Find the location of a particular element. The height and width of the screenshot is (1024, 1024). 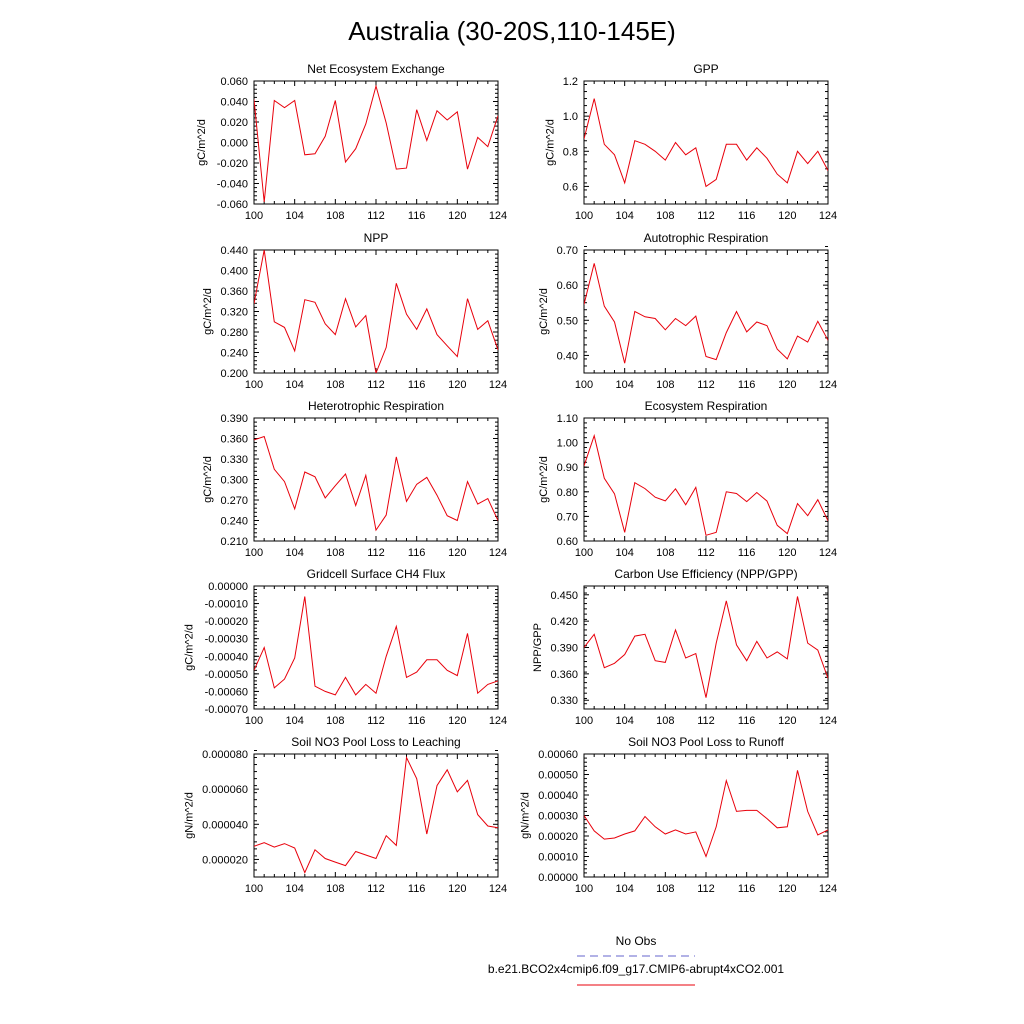

y-tick-label: 0.020 is located at coordinates (234, 123).